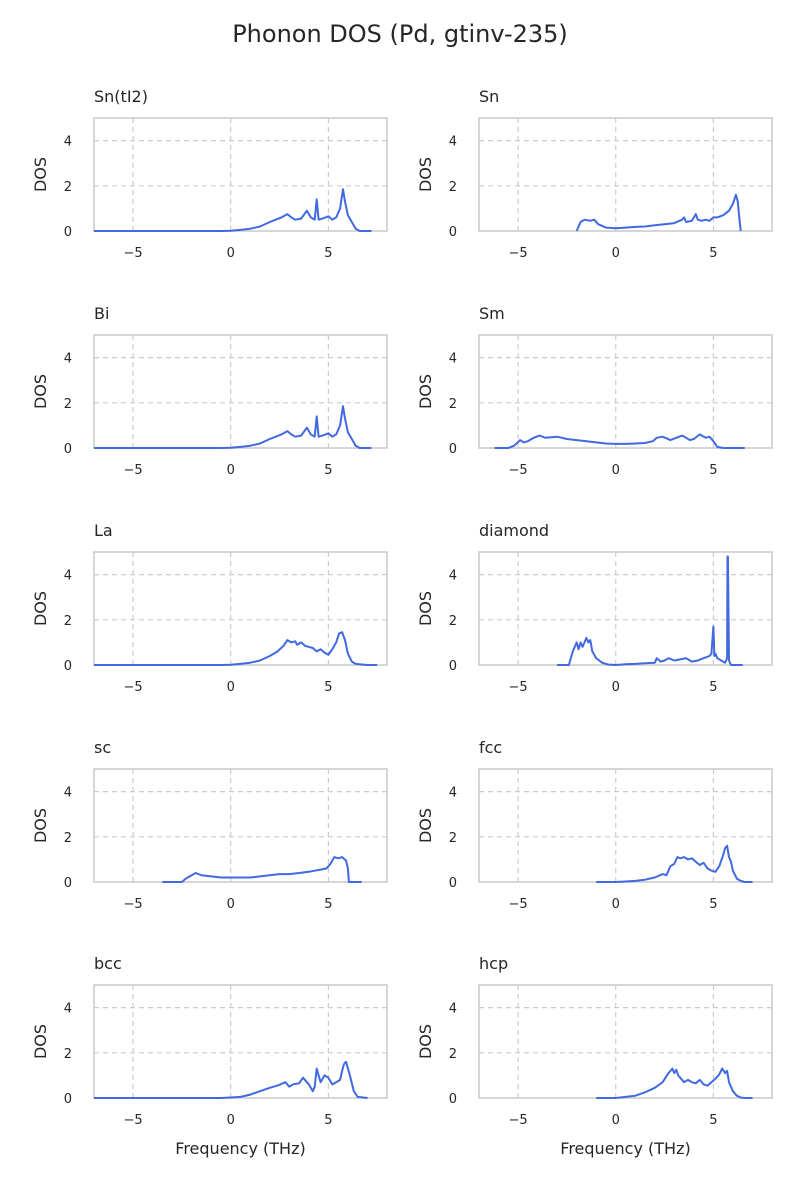 This screenshot has width=800, height=1200. Describe the element at coordinates (492, 313) in the screenshot. I see `subplot-title: Sm` at that location.